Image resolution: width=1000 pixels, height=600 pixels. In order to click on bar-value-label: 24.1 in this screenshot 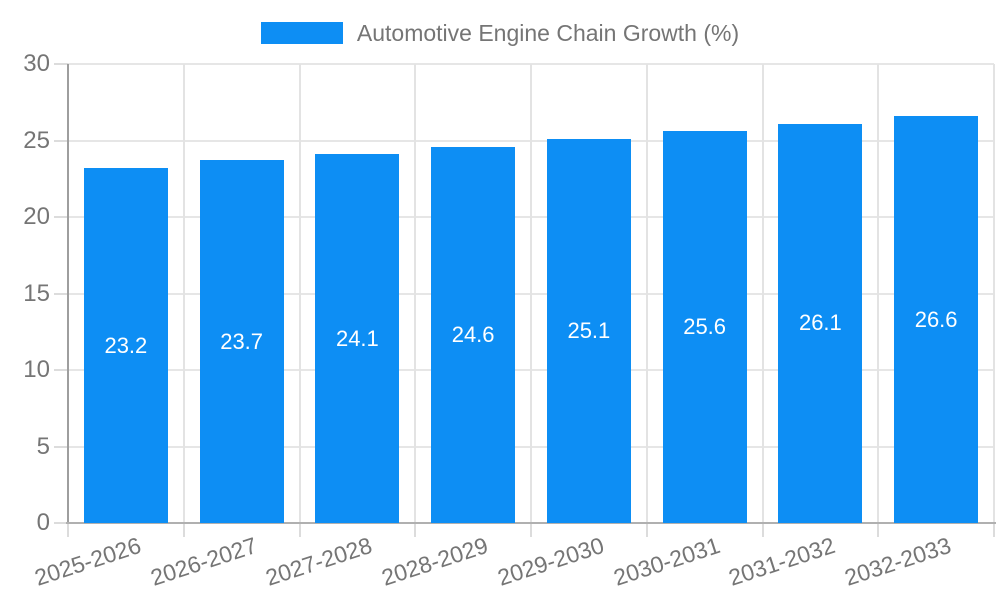, I will do `click(357, 338)`.